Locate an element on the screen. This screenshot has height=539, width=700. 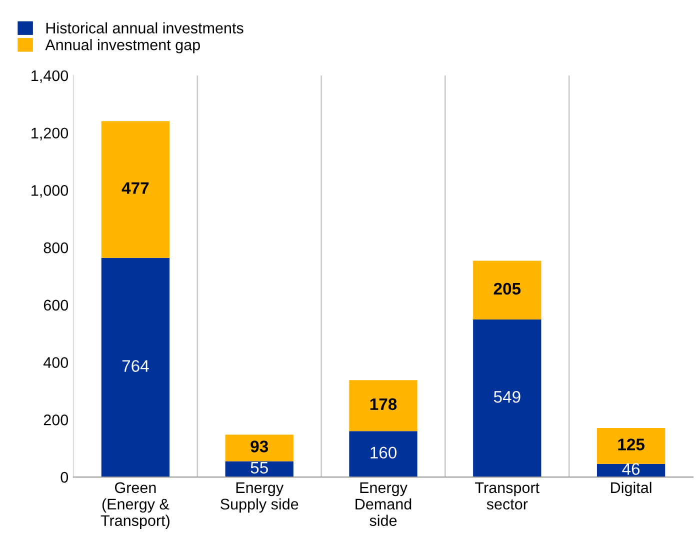
data-label: 549 is located at coordinates (507, 396).